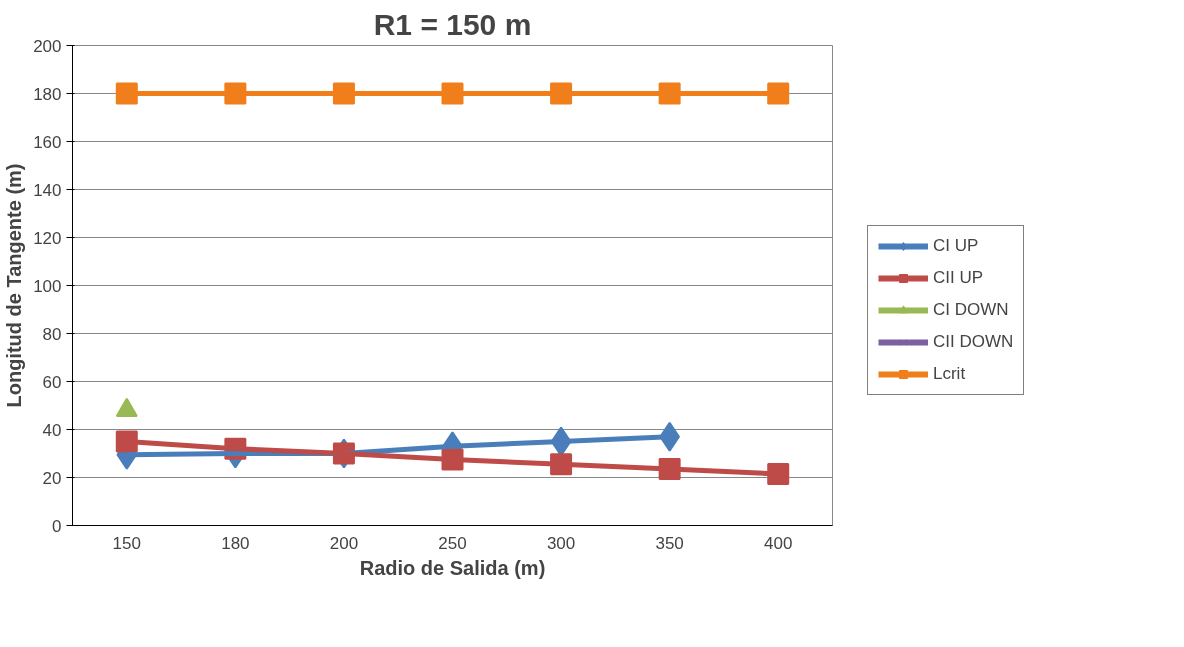 The image size is (1184, 647). What do you see at coordinates (126, 543) in the screenshot?
I see `x-tick-label: 150` at bounding box center [126, 543].